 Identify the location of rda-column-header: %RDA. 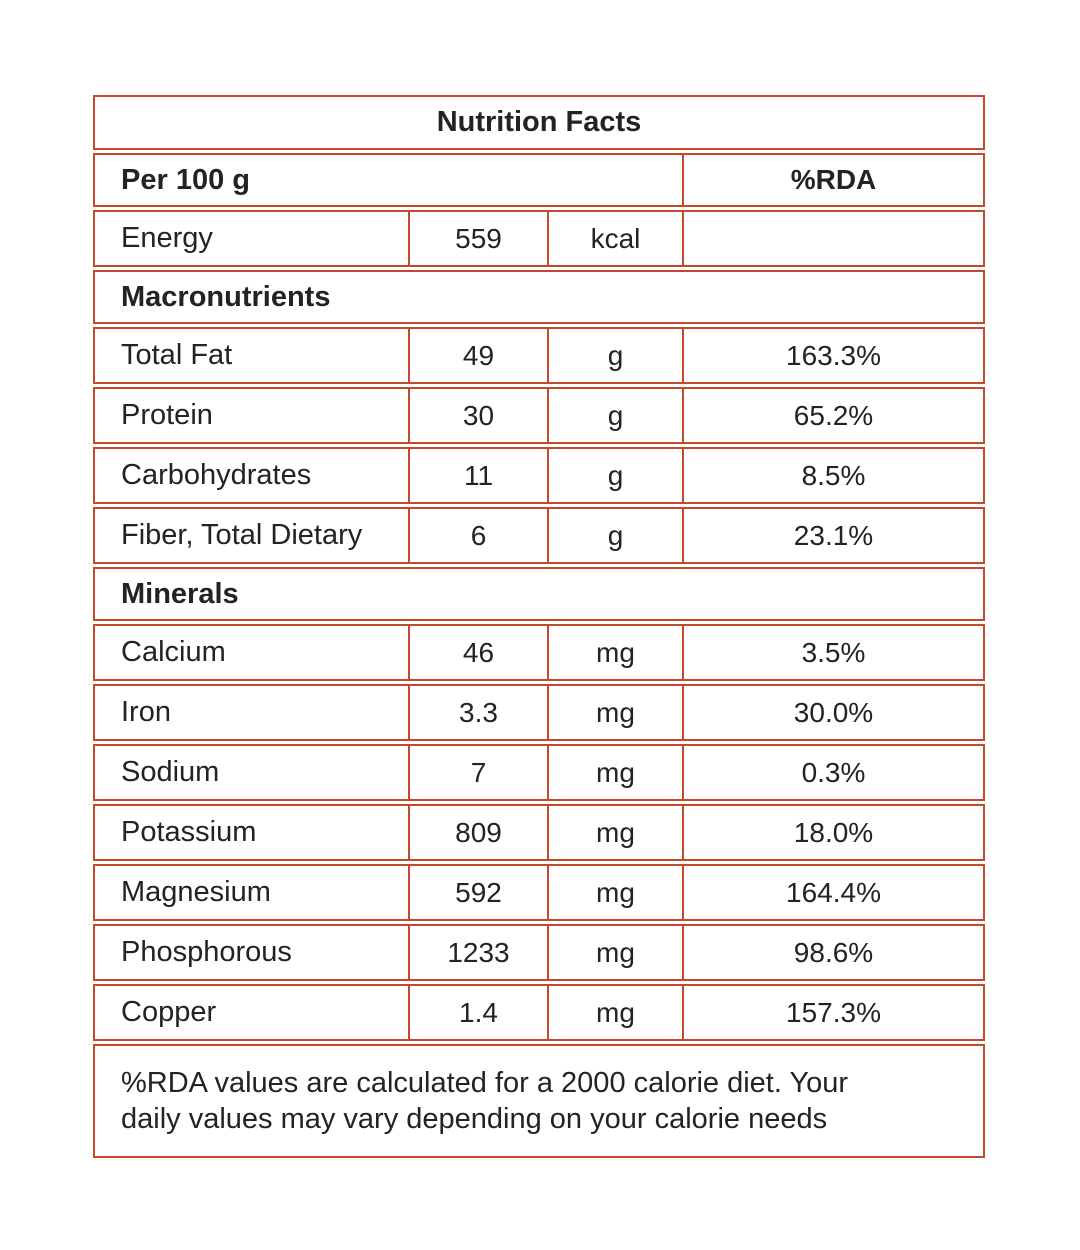
(832, 180).